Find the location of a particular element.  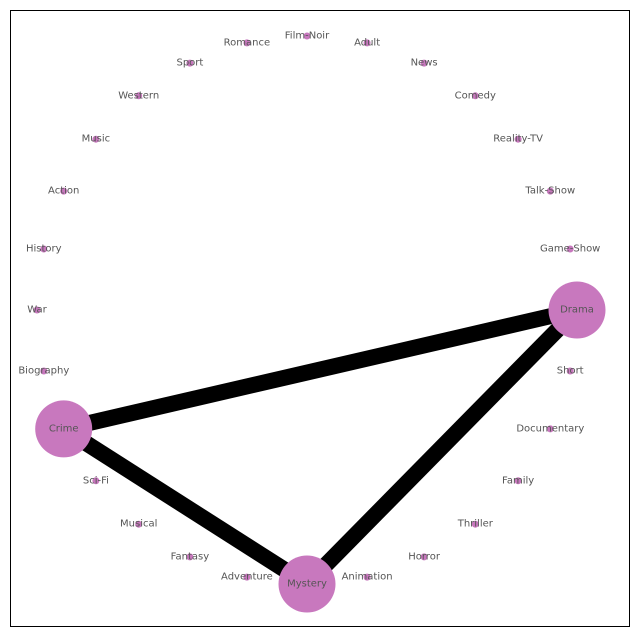

node-label-film-noir: Film-Noir is located at coordinates (307, 36).